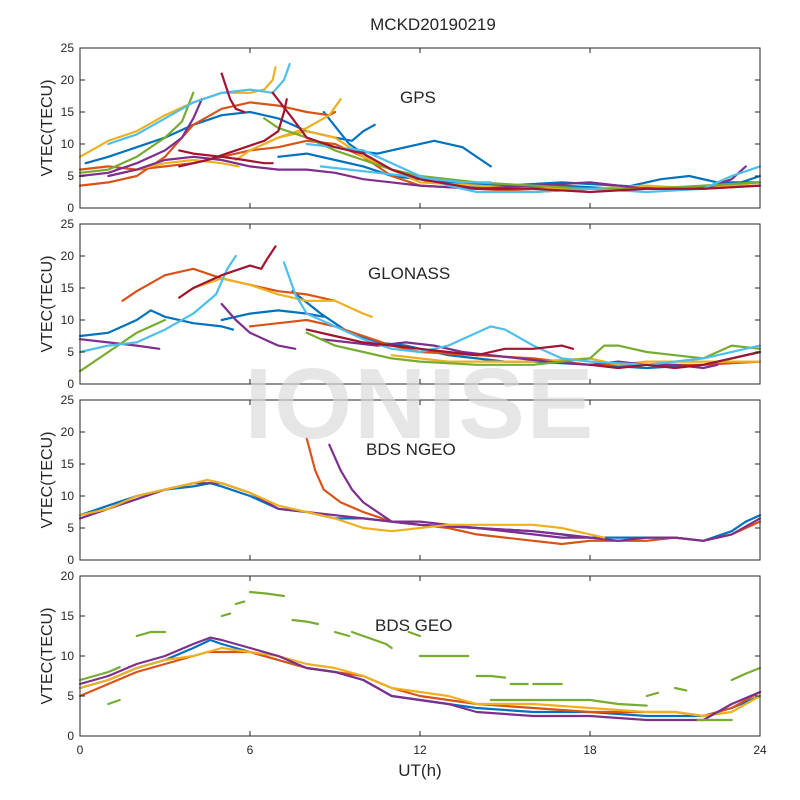 This screenshot has width=800, height=800. What do you see at coordinates (68, 144) in the screenshot?
I see `gps-ytick-label: 10` at bounding box center [68, 144].